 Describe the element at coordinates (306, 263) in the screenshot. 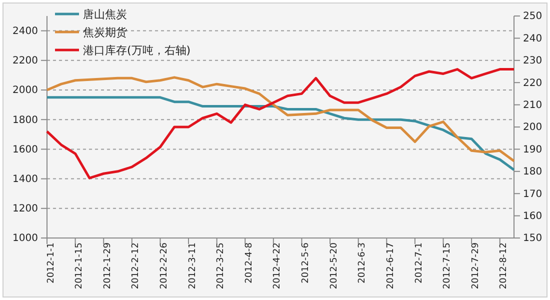

I see `x-tick-label: 2012-5-6` at that location.